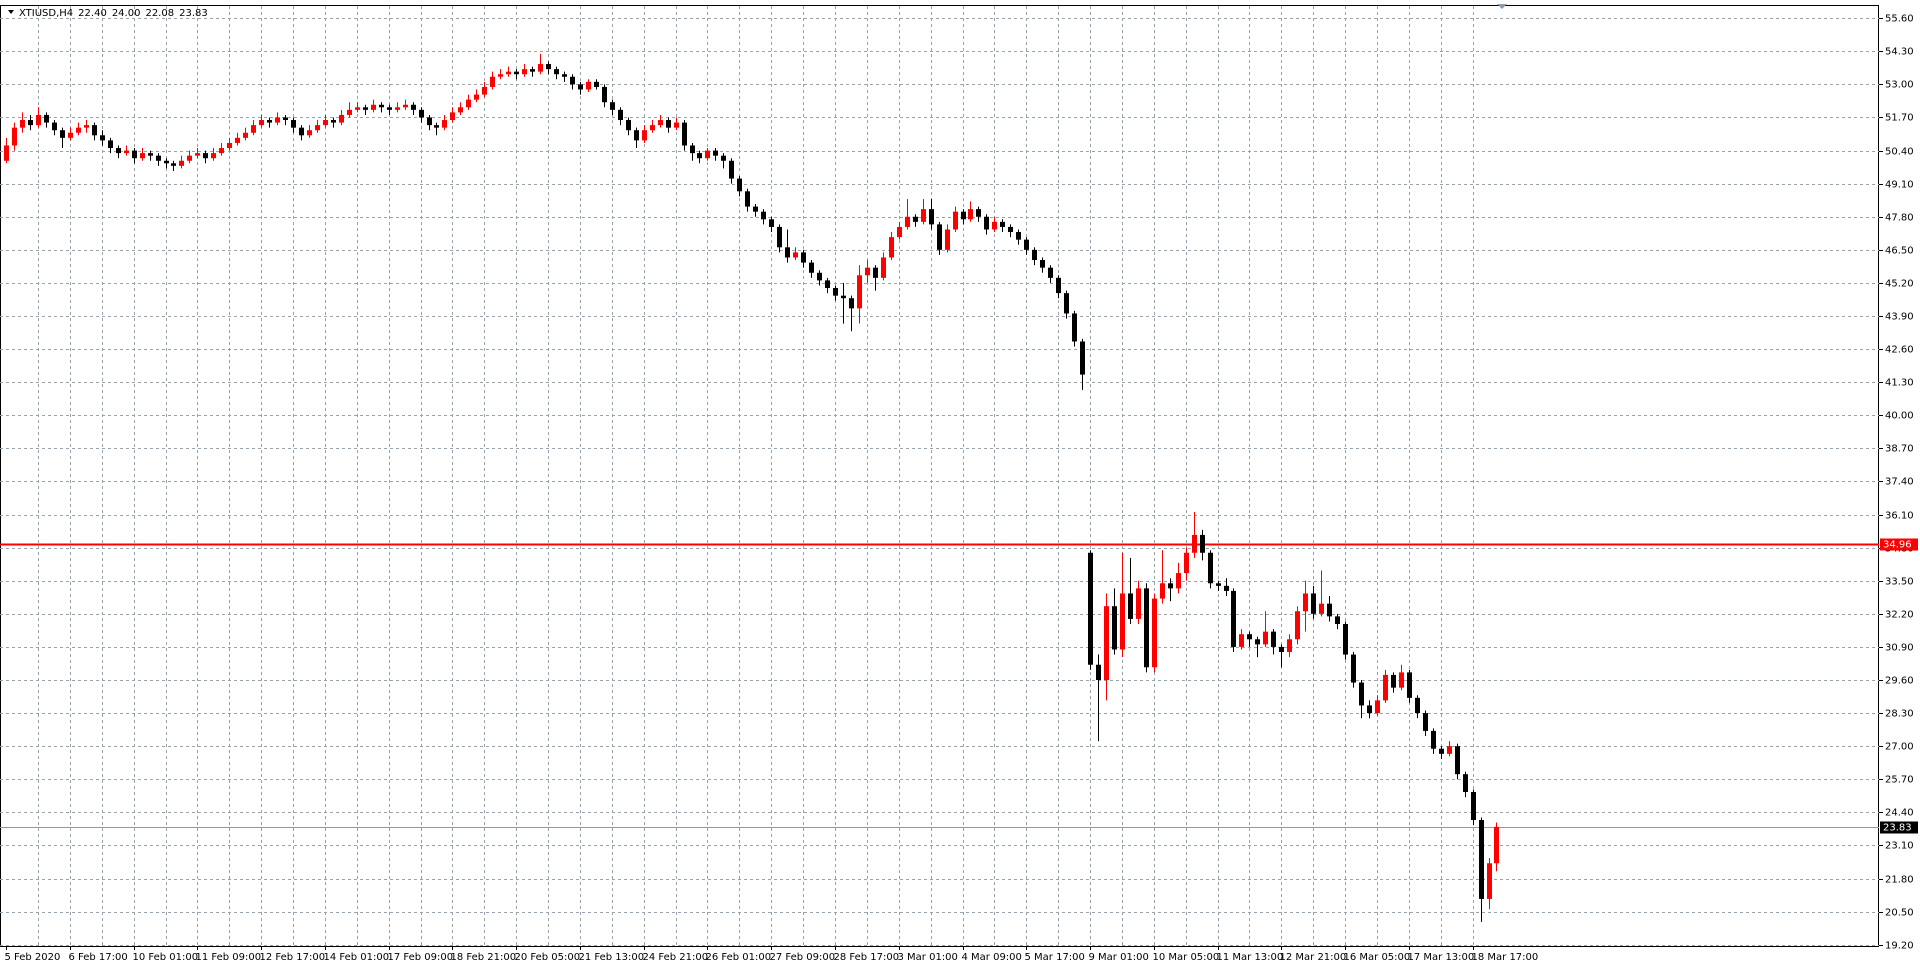 This screenshot has width=1920, height=968. What do you see at coordinates (1899, 416) in the screenshot?
I see `y-tick-label: 40.00` at bounding box center [1899, 416].